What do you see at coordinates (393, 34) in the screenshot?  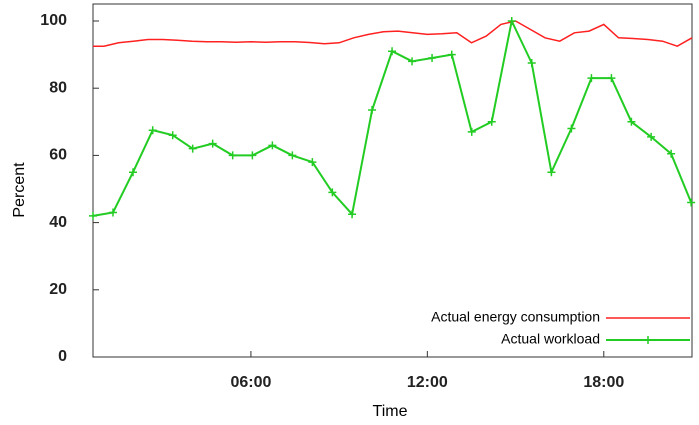 I see `series-line` at bounding box center [393, 34].